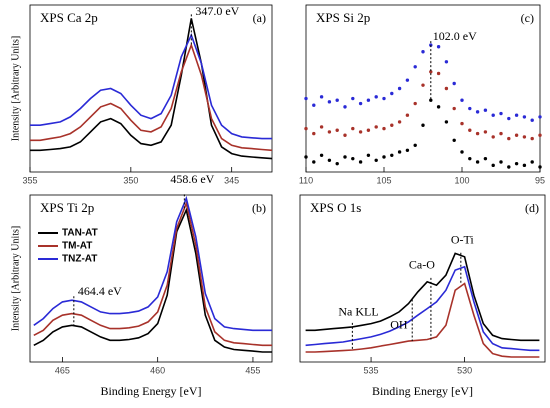 The height and width of the screenshot is (408, 550). What do you see at coordinates (343, 17) in the screenshot?
I see `panel-title: XPS Si 2p` at bounding box center [343, 17].